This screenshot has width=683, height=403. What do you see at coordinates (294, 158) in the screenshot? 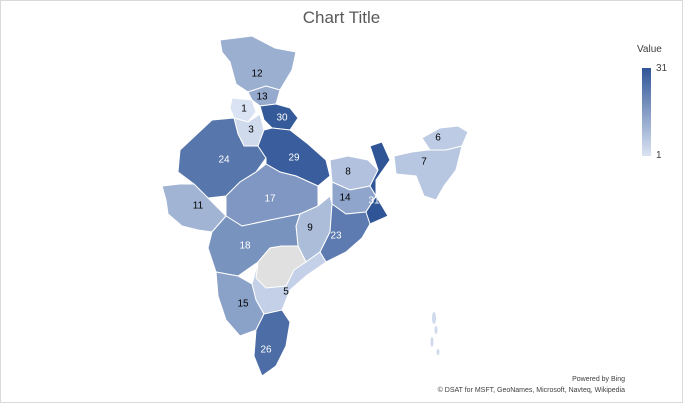
I see `region-value-label: 29` at bounding box center [294, 158].